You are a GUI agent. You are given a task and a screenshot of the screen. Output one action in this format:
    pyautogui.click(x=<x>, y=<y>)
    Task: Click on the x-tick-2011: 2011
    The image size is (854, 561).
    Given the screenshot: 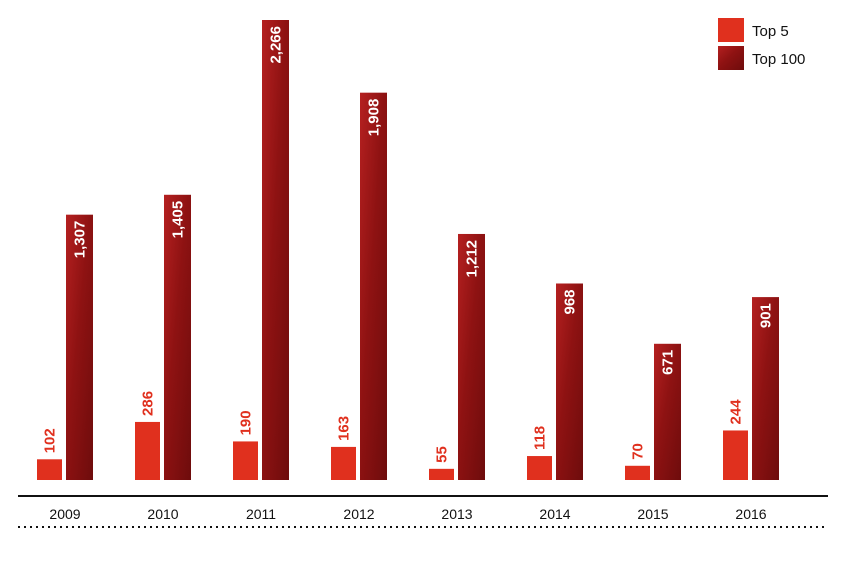 What is the action you would take?
    pyautogui.click(x=261, y=514)
    